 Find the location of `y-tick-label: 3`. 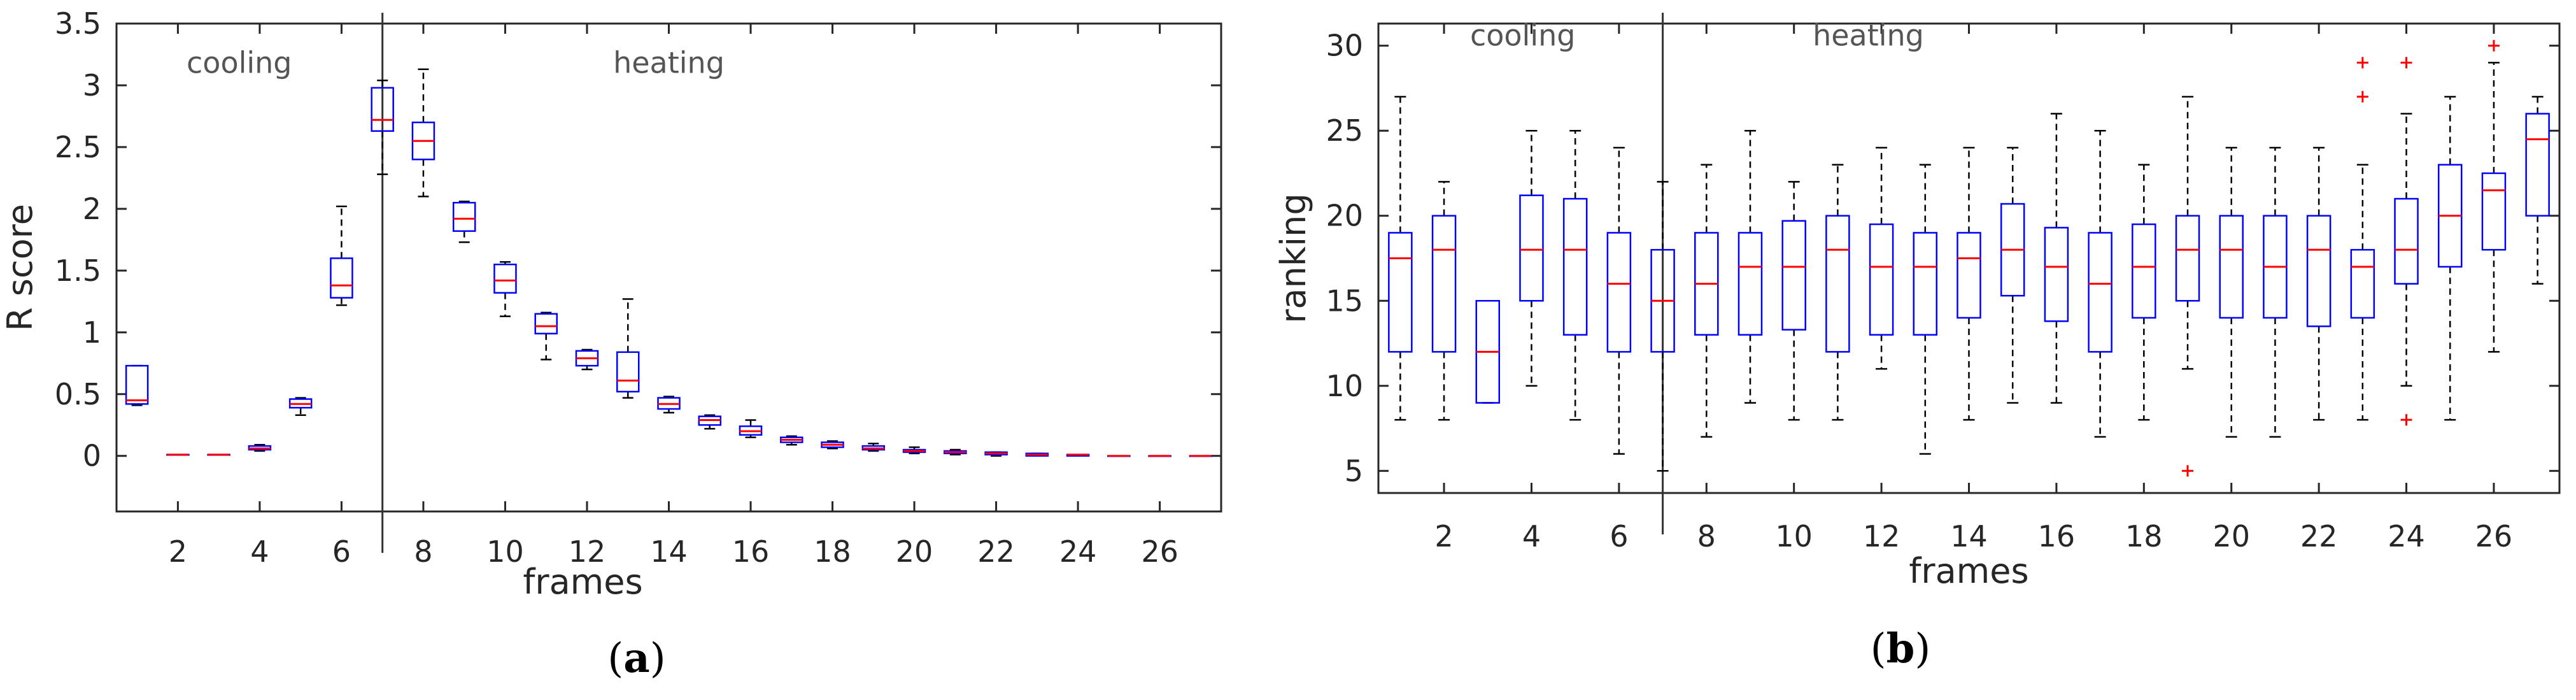

y-tick-label: 3 is located at coordinates (92, 85).